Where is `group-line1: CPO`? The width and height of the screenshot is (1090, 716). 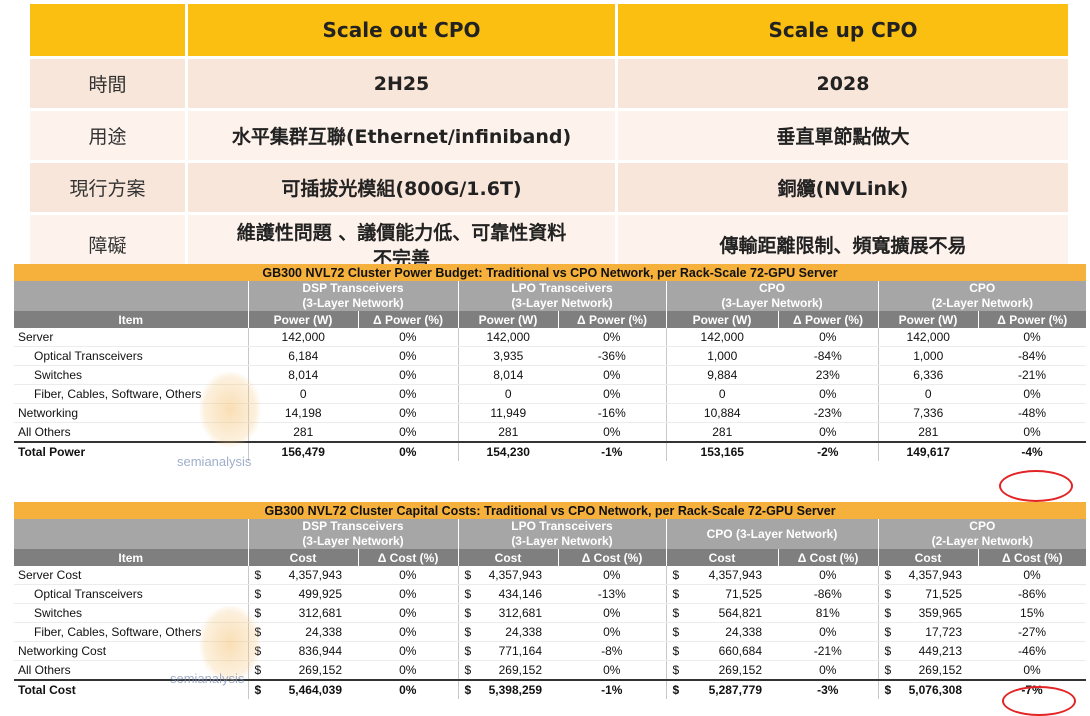
group-line1: CPO is located at coordinates (771, 288).